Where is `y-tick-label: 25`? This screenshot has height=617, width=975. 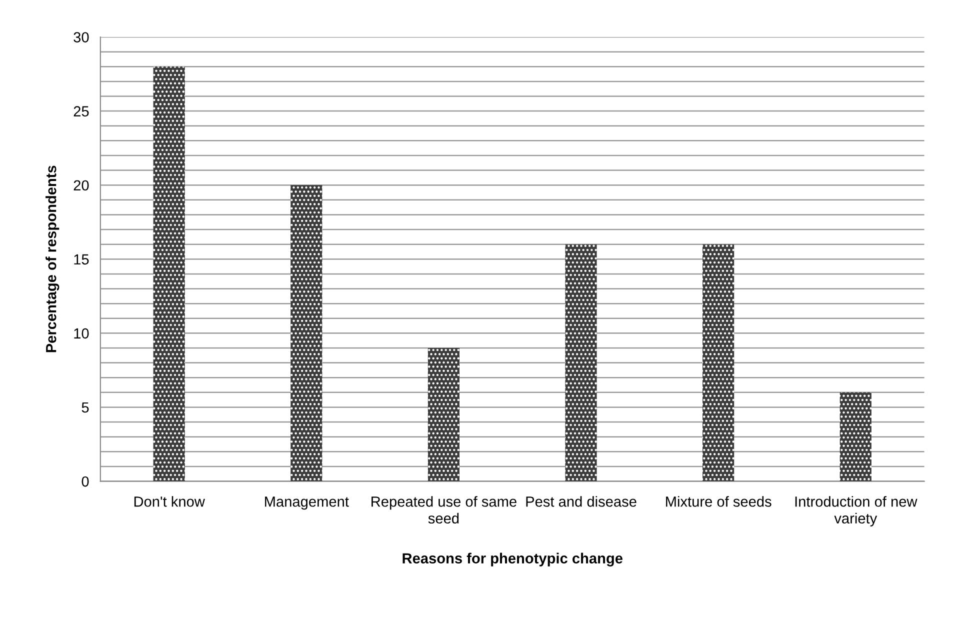
y-tick-label: 25 is located at coordinates (81, 111).